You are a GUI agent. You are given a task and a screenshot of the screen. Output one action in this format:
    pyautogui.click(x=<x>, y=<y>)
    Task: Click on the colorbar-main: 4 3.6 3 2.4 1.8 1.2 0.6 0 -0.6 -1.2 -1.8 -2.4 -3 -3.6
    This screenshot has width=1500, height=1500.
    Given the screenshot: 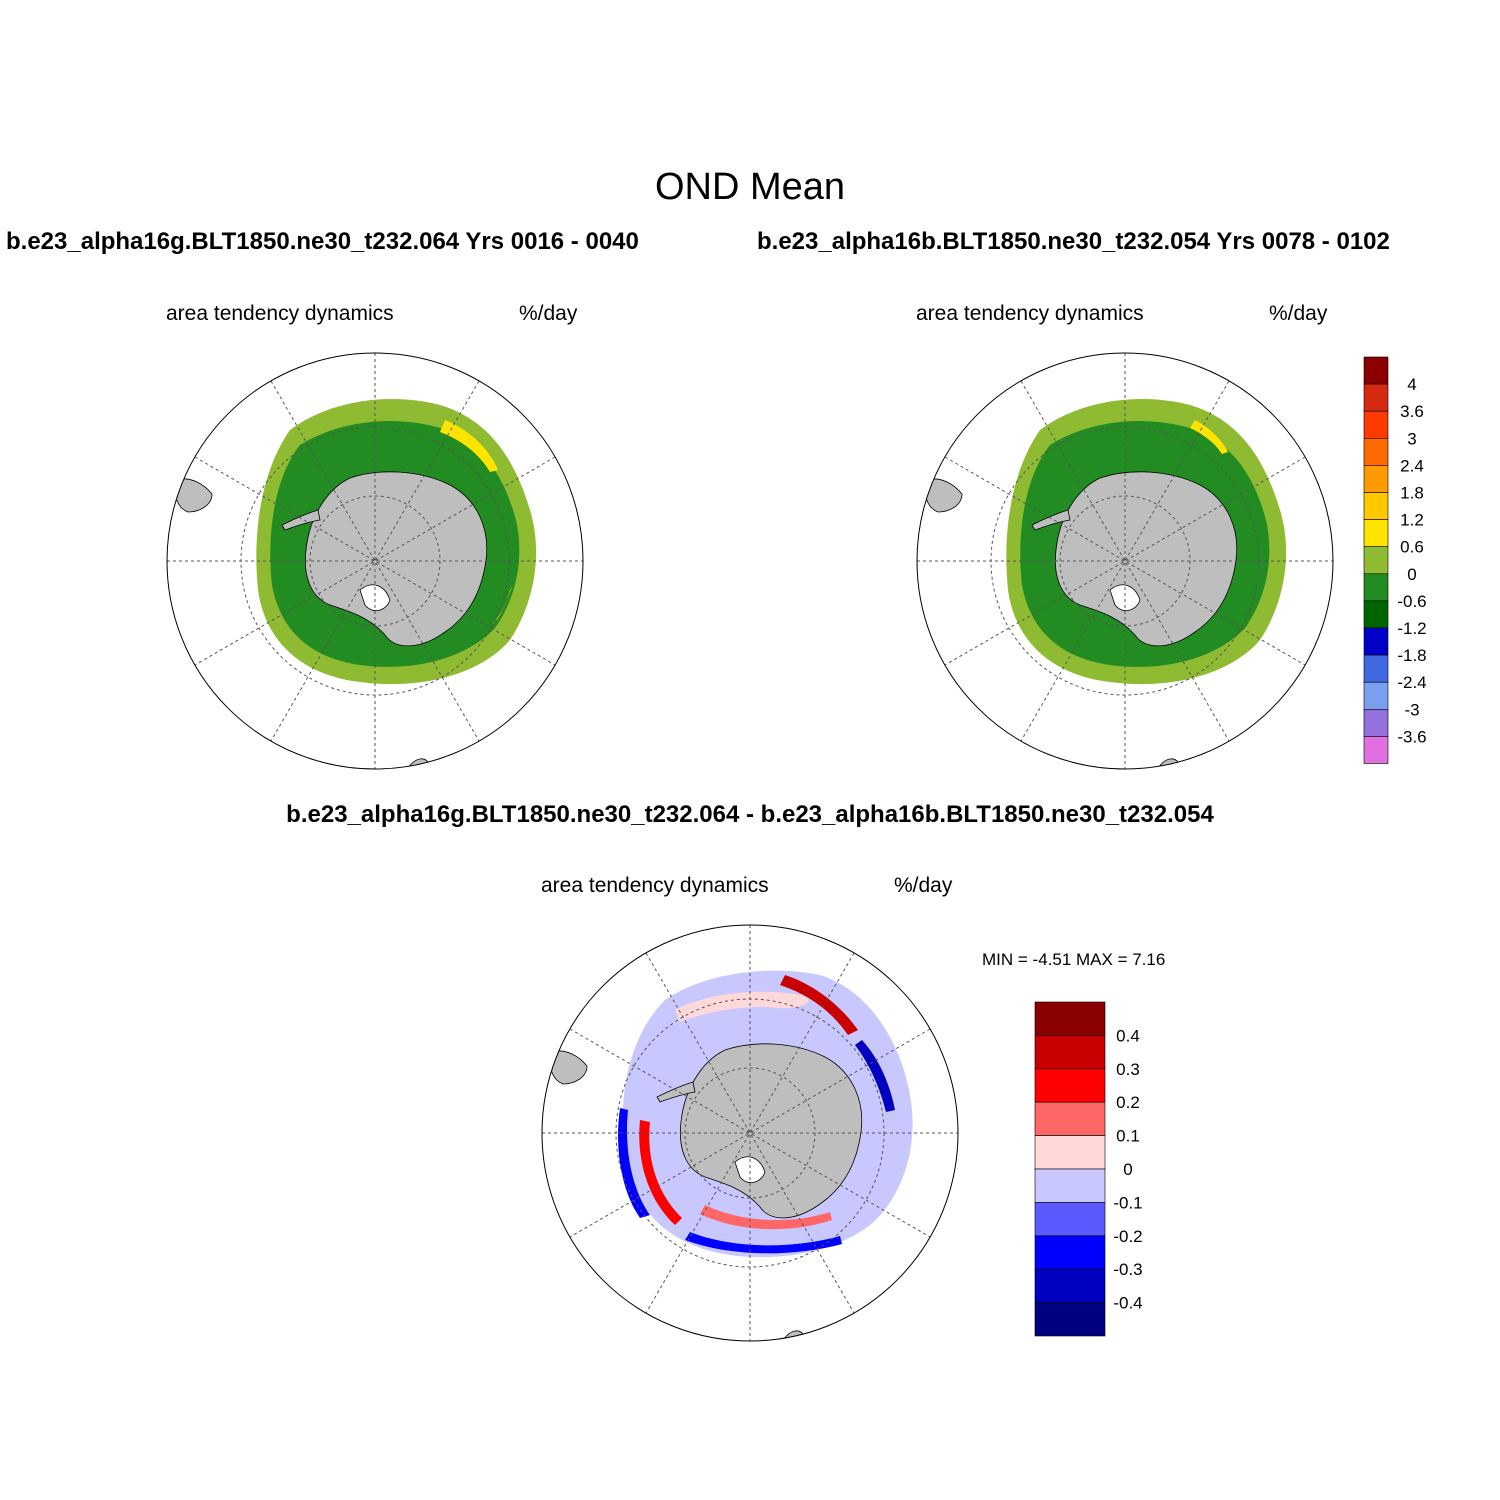 What is the action you would take?
    pyautogui.click(x=1395, y=560)
    